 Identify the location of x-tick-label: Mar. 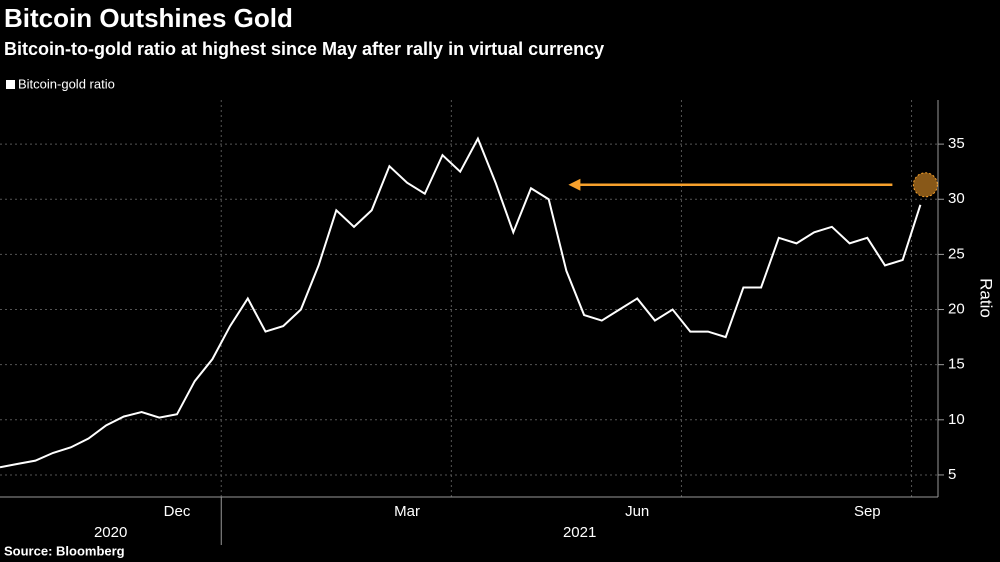
(407, 511).